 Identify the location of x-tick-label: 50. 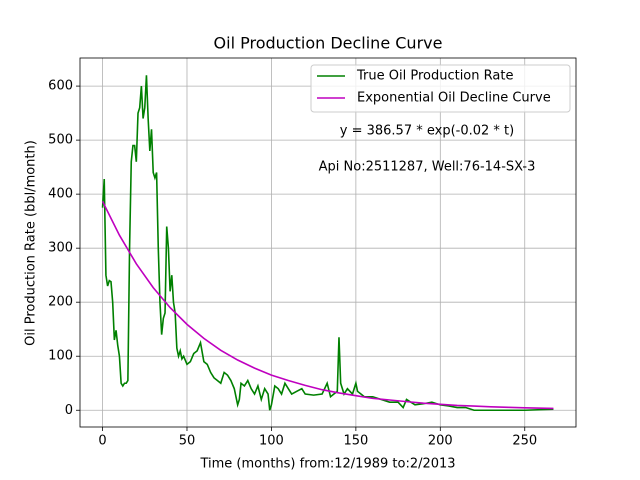
(187, 441).